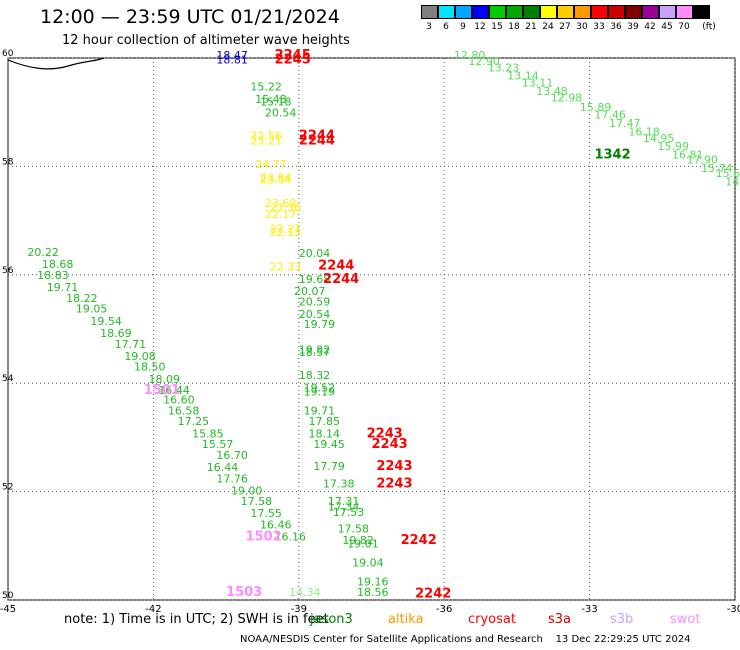 This screenshot has height=650, width=740. What do you see at coordinates (281, 214) in the screenshot?
I see `swh-value-label: 22.17` at bounding box center [281, 214].